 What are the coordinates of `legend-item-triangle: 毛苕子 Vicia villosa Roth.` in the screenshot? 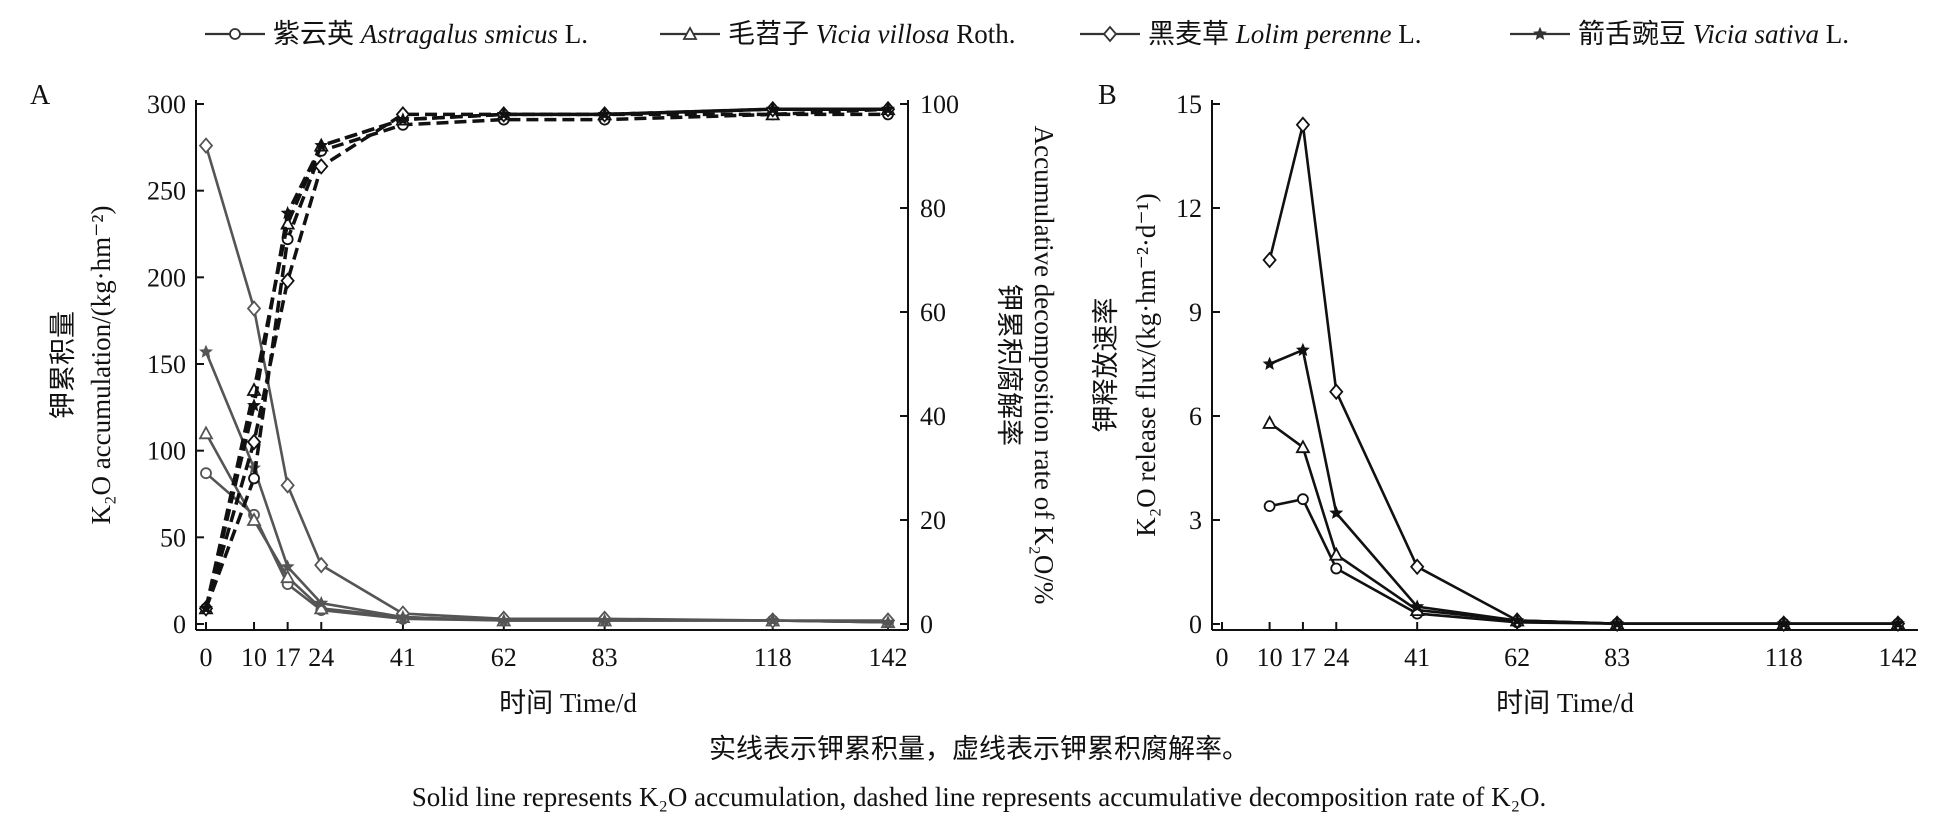 It's located at (838, 34).